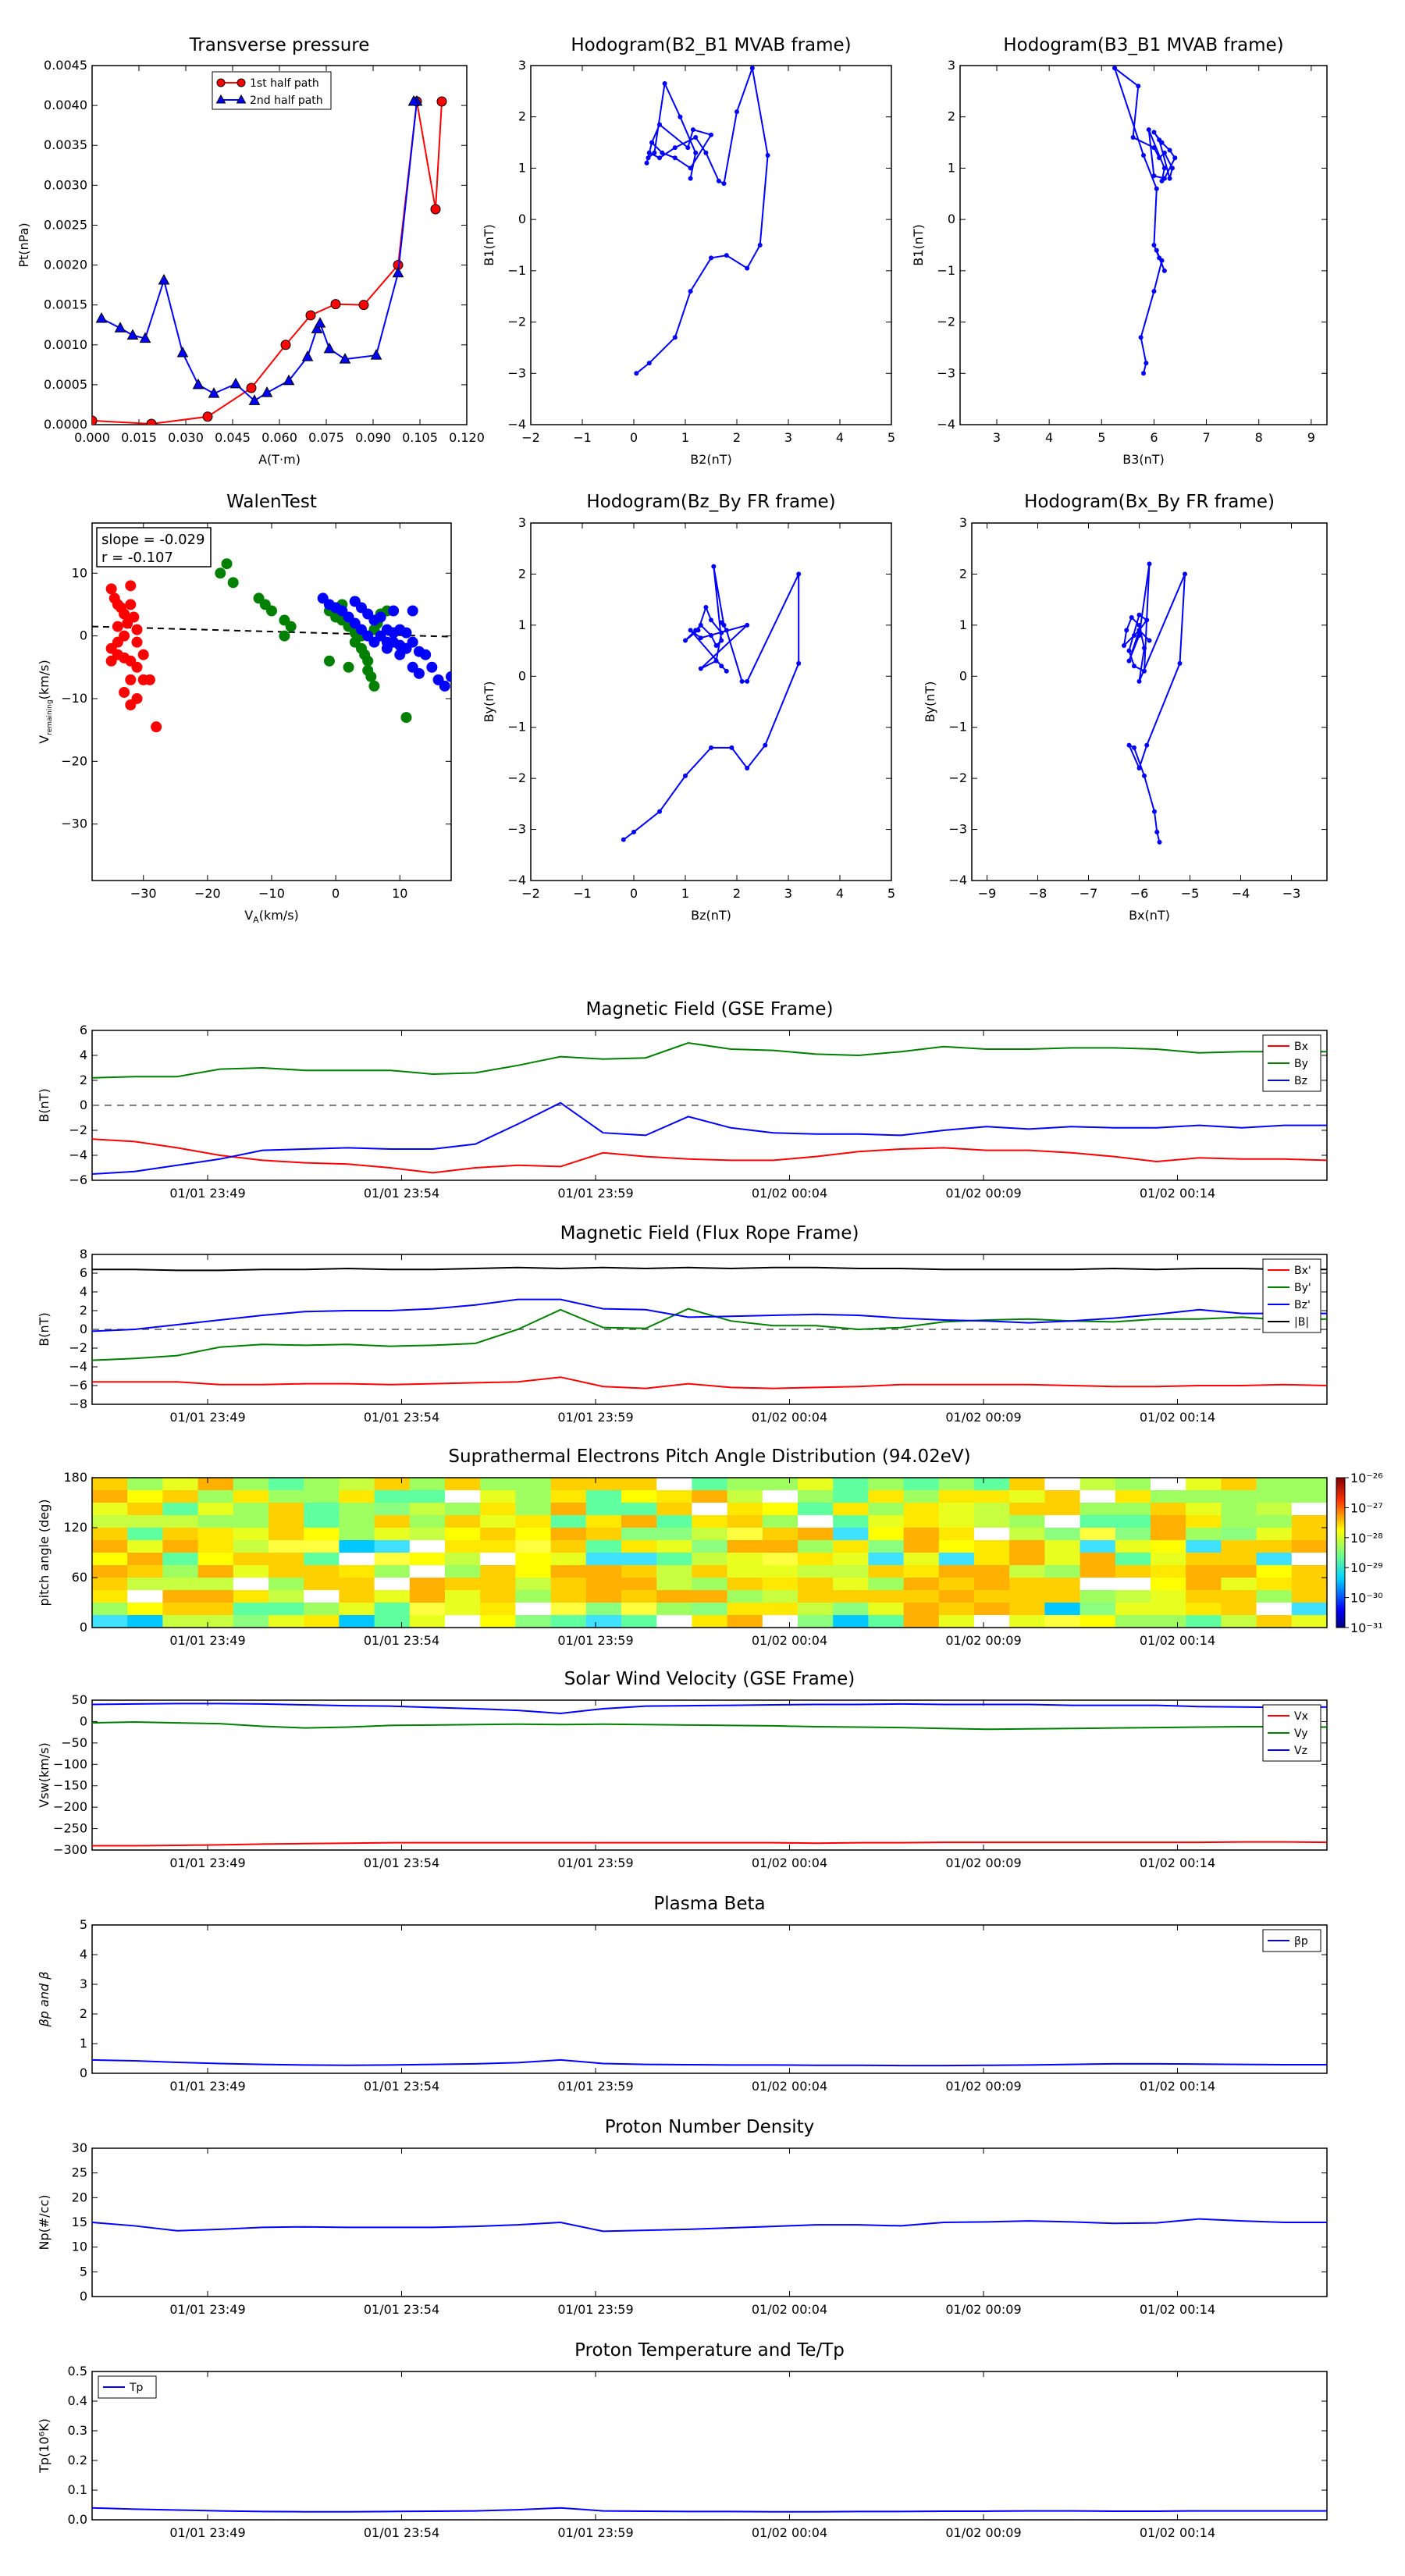  Describe the element at coordinates (595, 1417) in the screenshot. I see `time-tick-label: 01/01 23:59` at that location.